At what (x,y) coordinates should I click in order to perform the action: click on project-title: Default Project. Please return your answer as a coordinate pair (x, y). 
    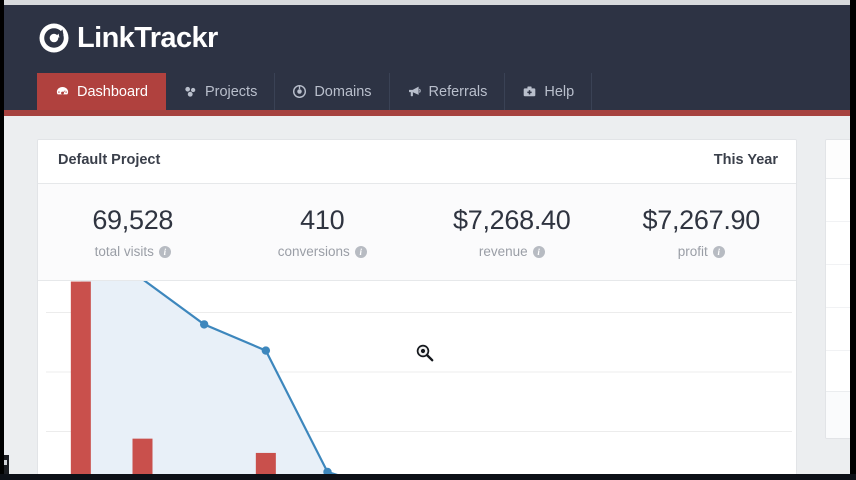
    Looking at the image, I should click on (109, 160).